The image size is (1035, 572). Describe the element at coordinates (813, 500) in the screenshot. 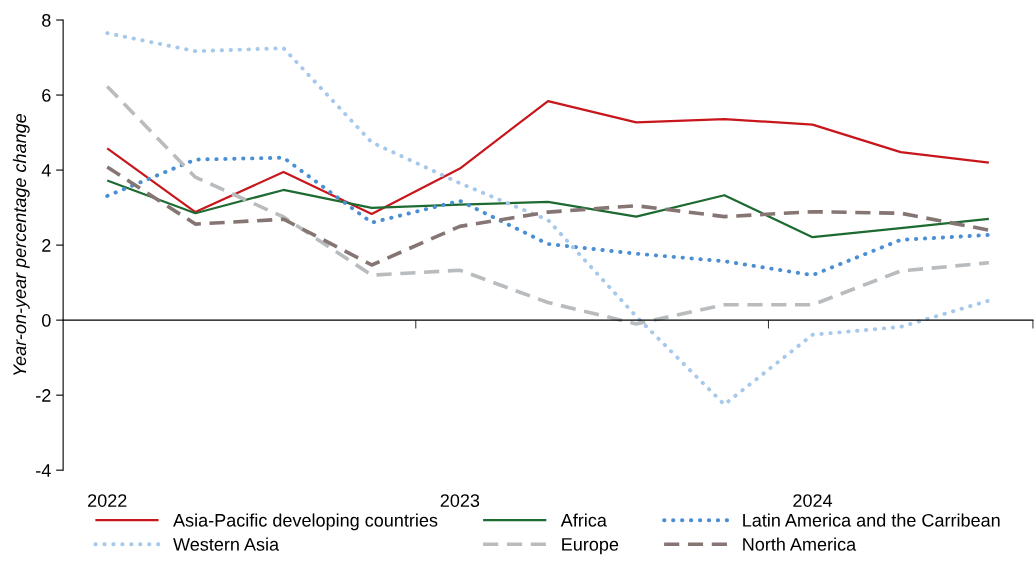

I see `x-tick-label: 2024` at that location.